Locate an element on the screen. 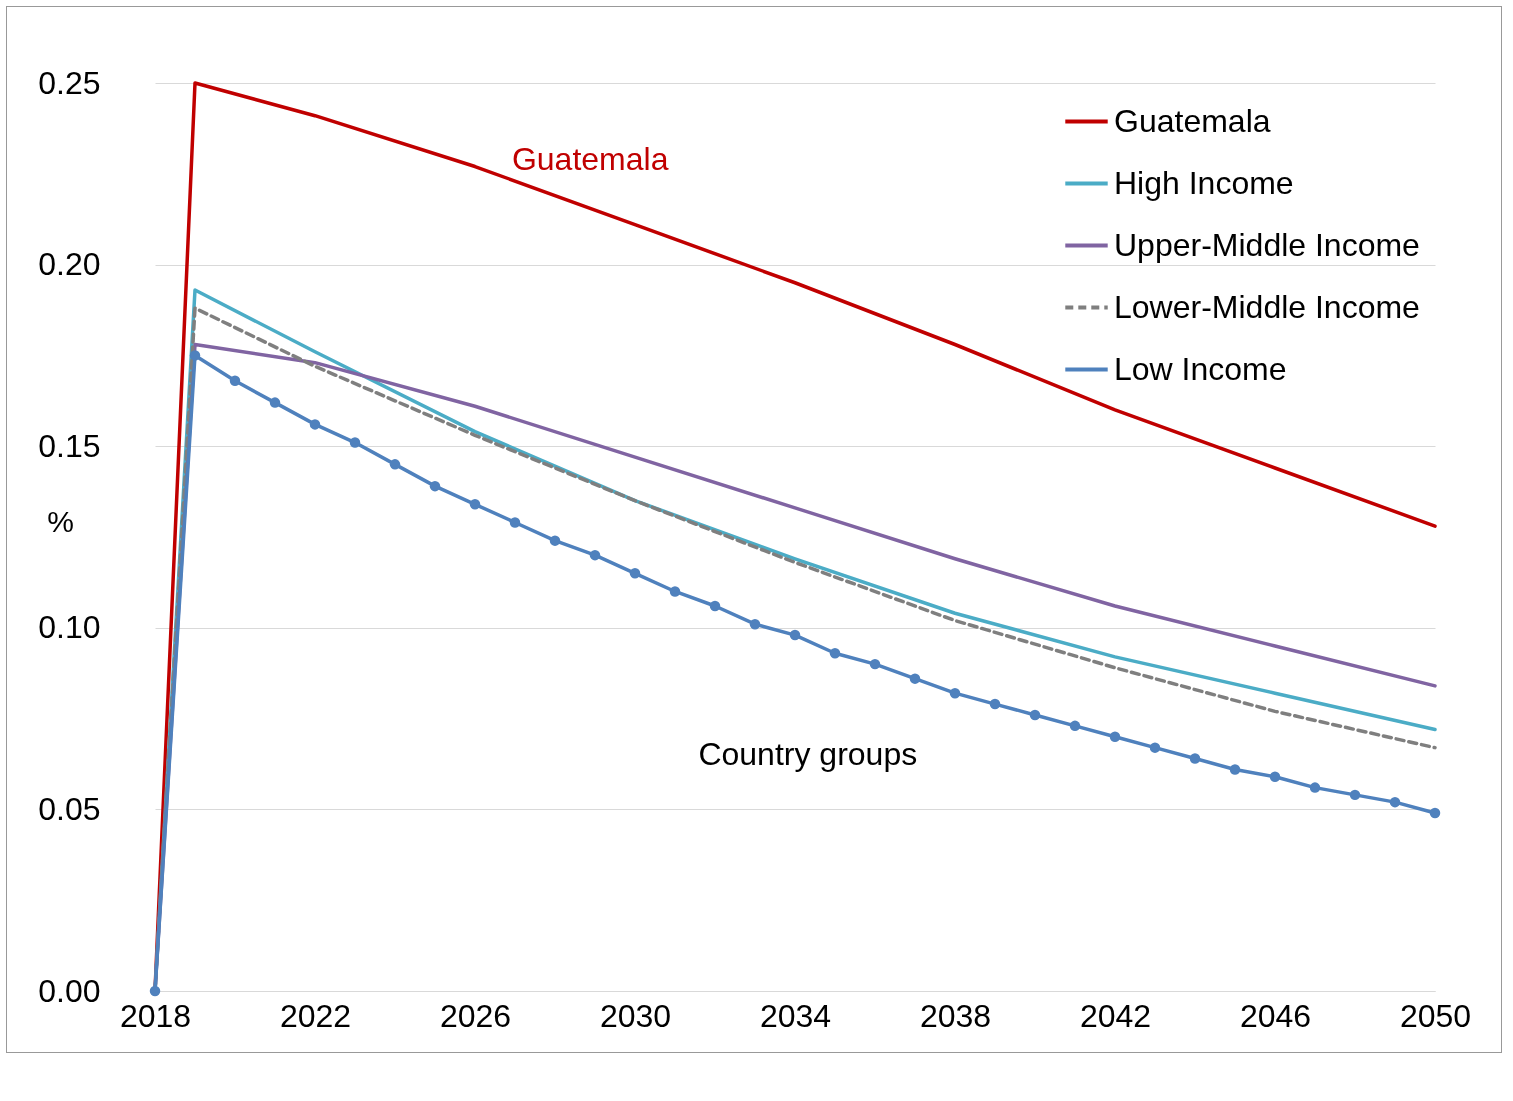  x-tick-label: 2026 is located at coordinates (475, 1015).